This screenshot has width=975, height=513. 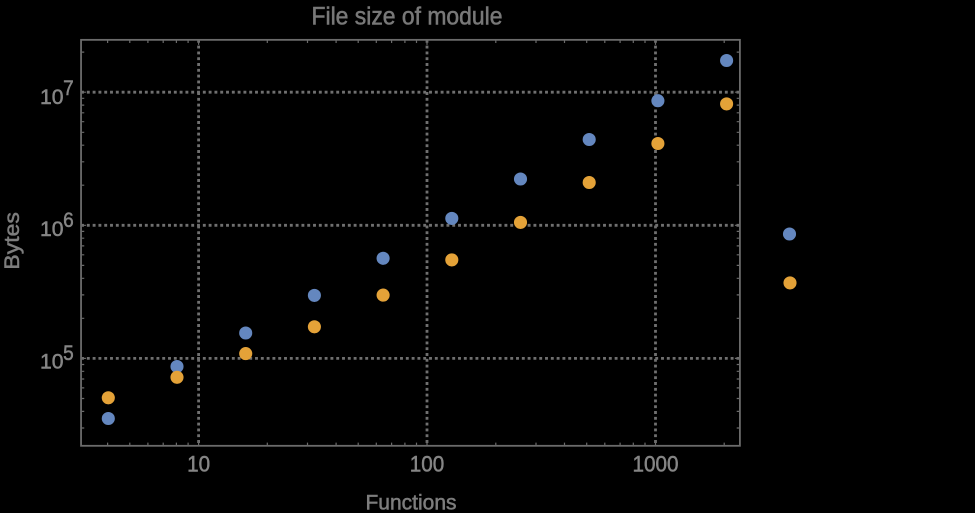 What do you see at coordinates (12, 241) in the screenshot?
I see `svg-text: Bytes` at bounding box center [12, 241].